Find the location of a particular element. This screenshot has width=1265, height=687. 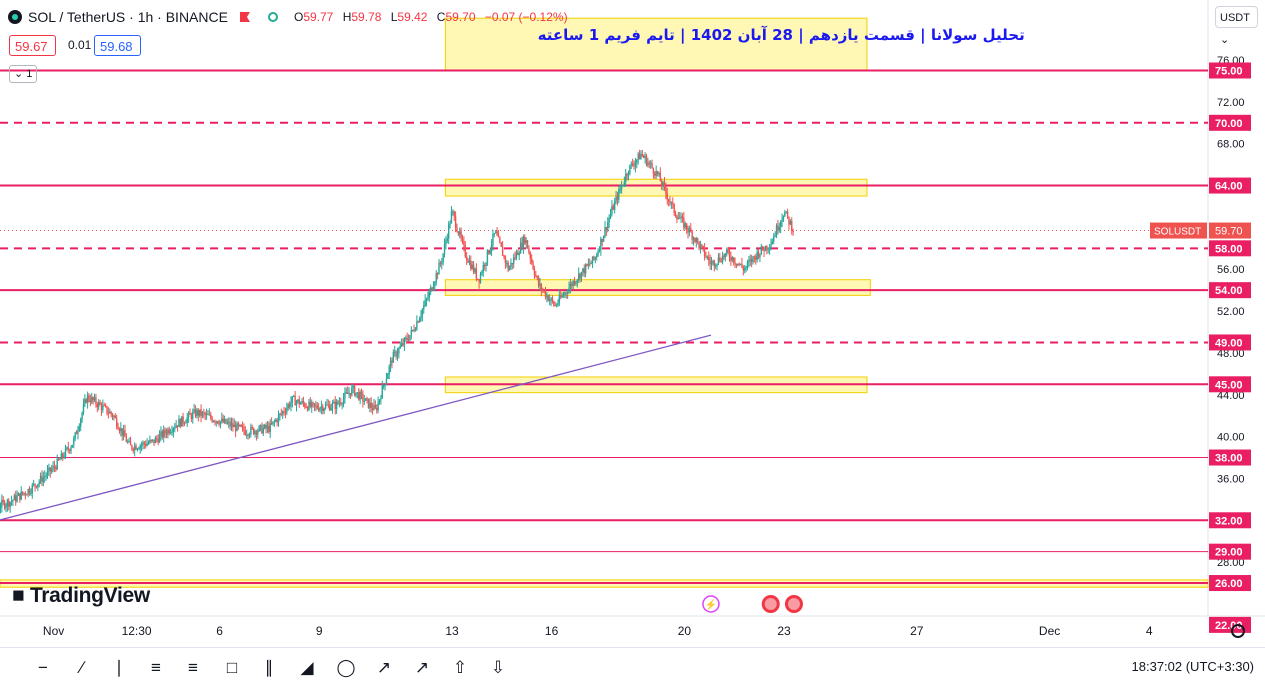

bid-price-button: 59.67 is located at coordinates (32, 45).